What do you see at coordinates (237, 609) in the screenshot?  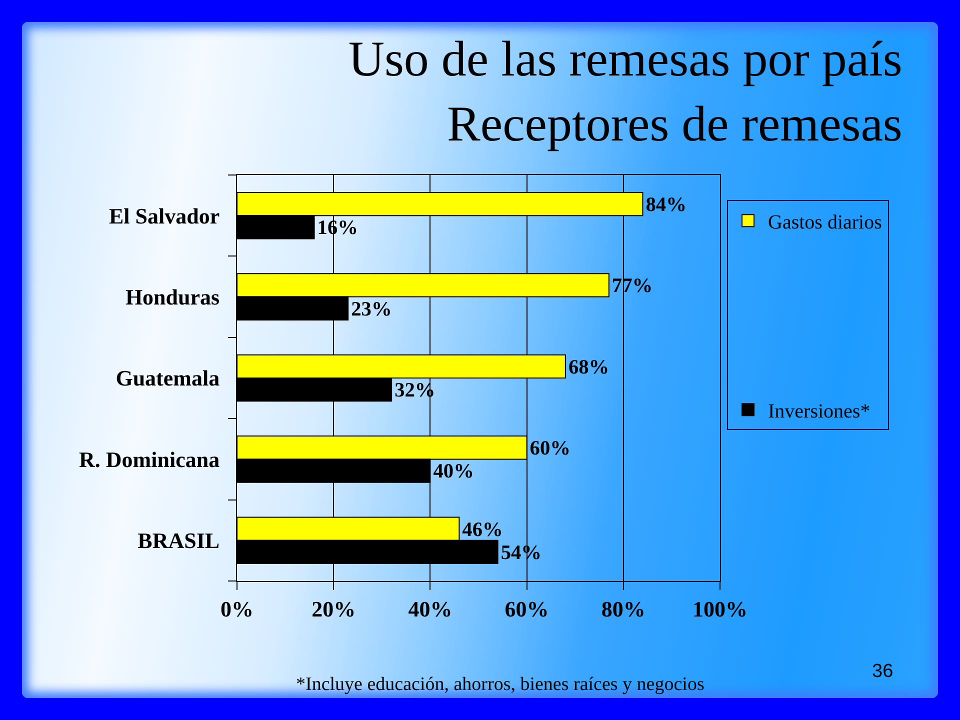 I see `x-tick-label: 0%` at bounding box center [237, 609].